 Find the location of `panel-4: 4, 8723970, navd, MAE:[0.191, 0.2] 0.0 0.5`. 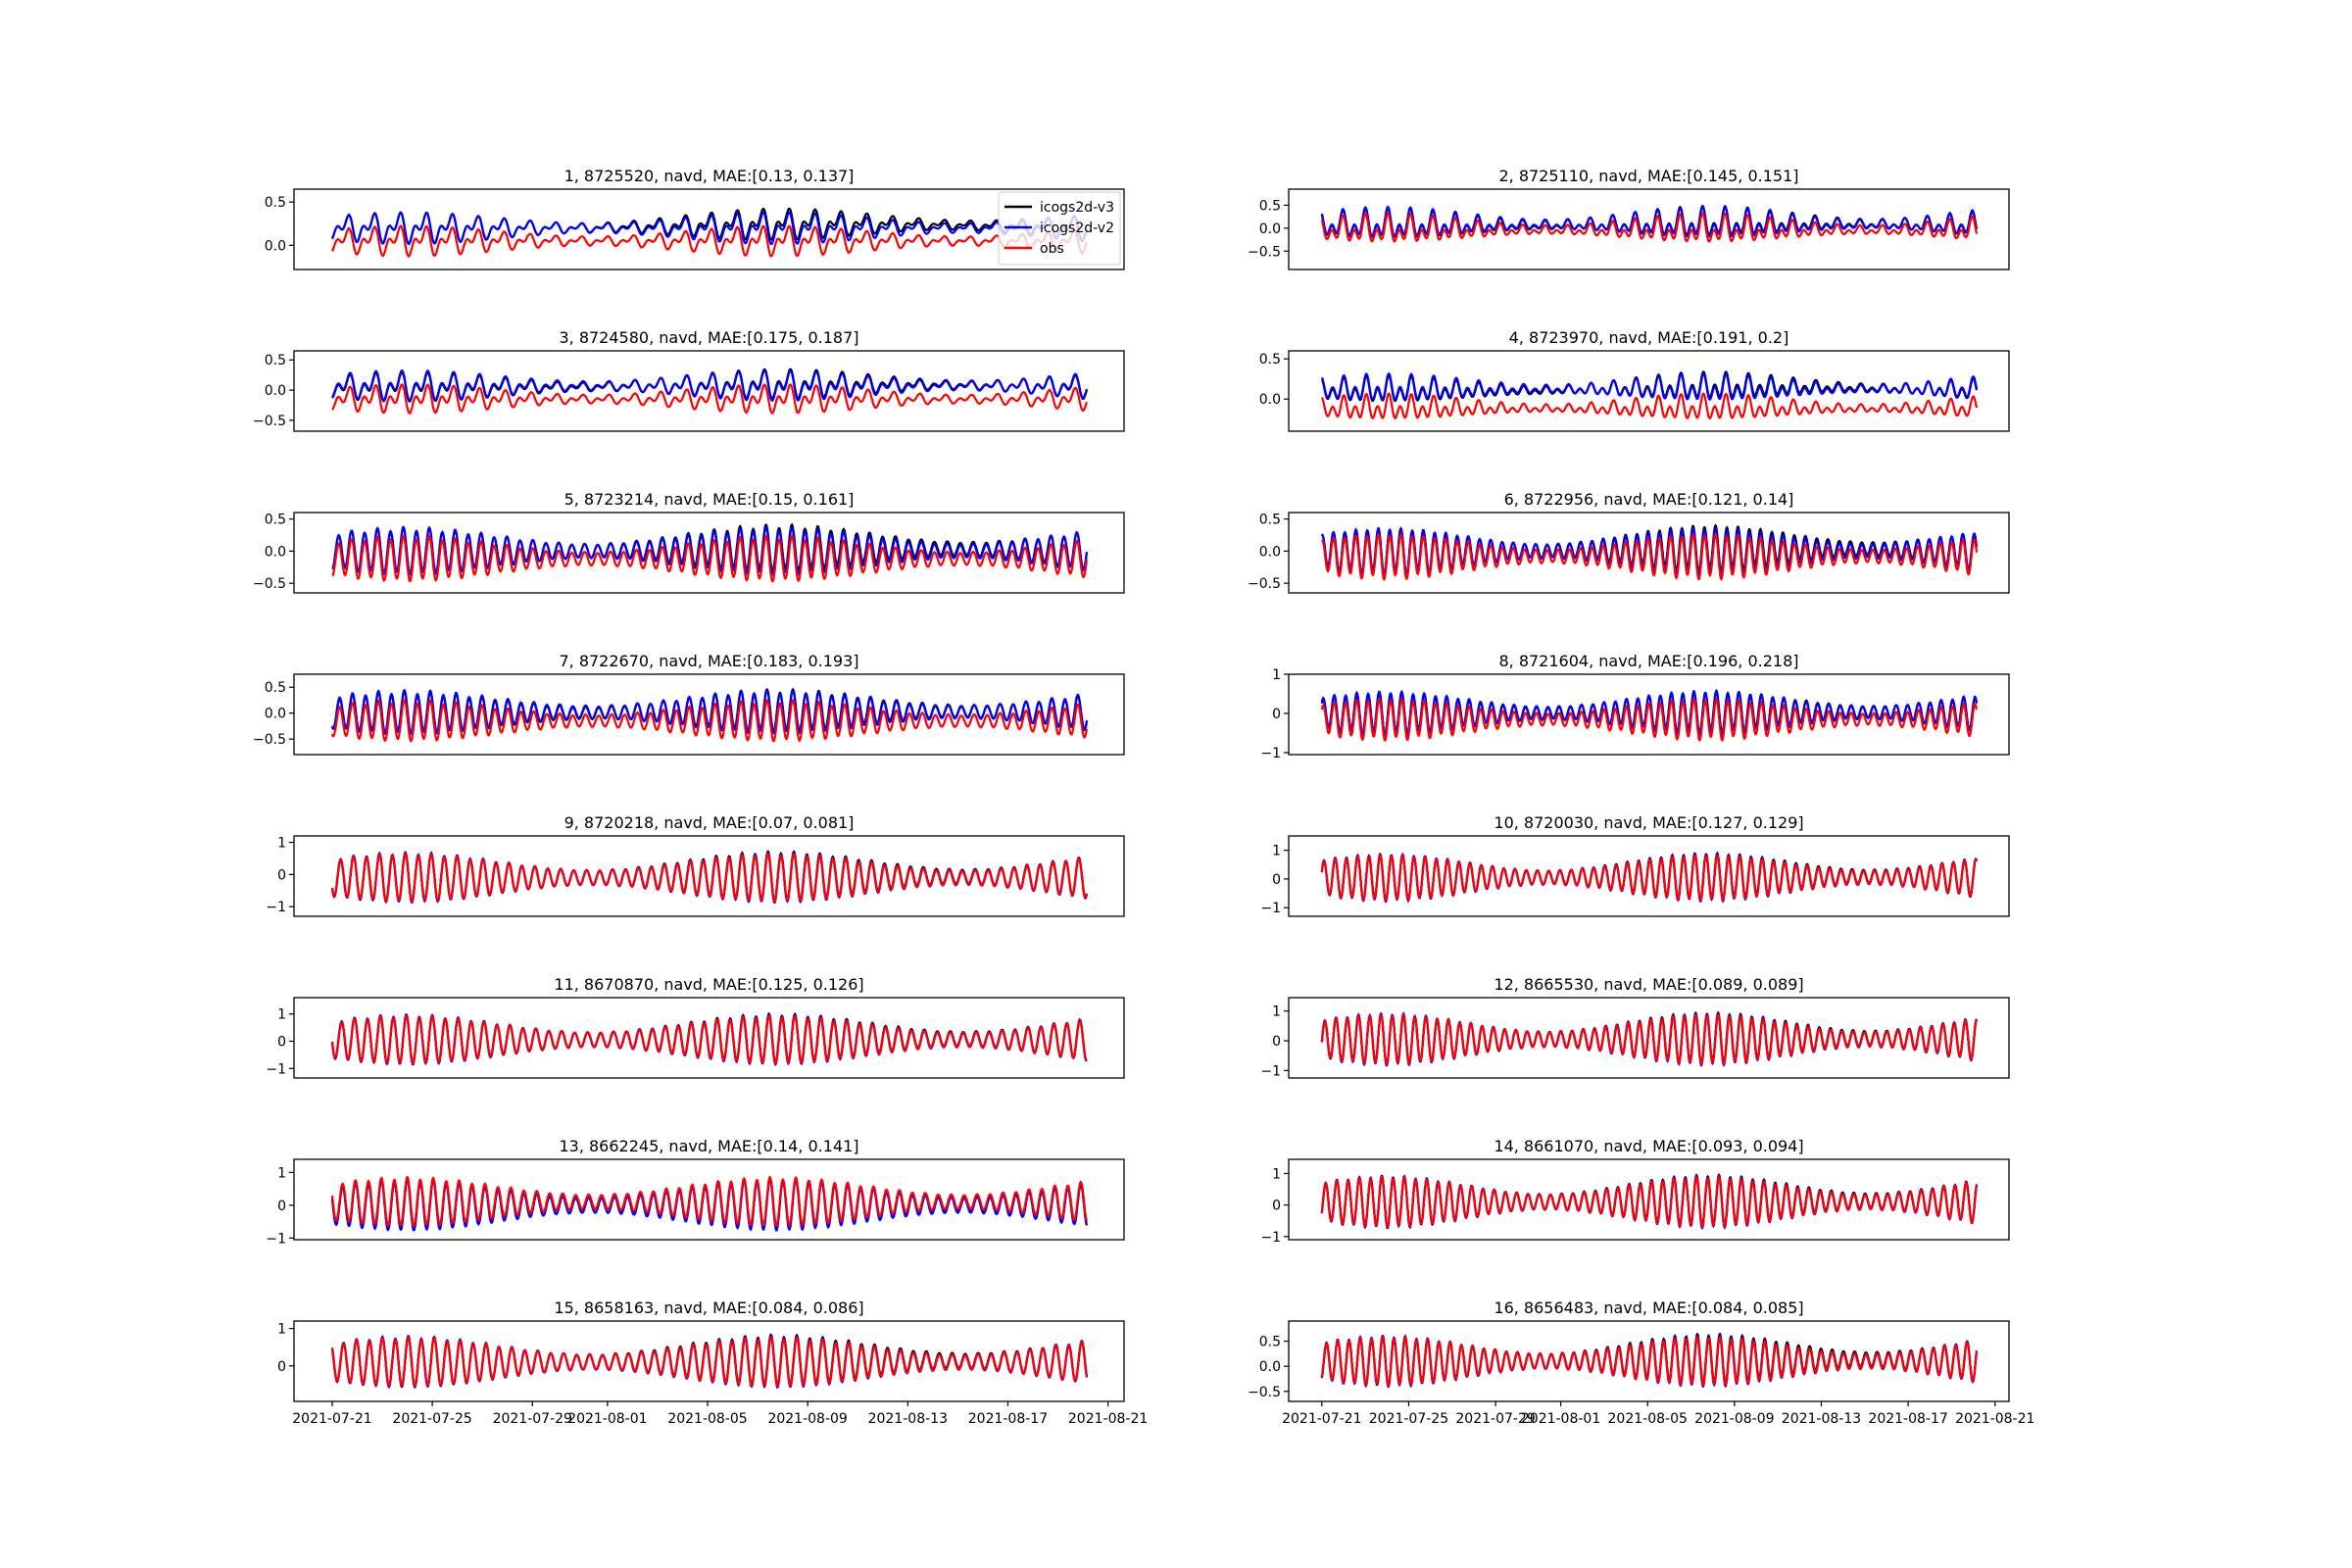

panel-4: 4, 8723970, navd, MAE:[0.191, 0.2] 0.0 0.5 is located at coordinates (1634, 380).